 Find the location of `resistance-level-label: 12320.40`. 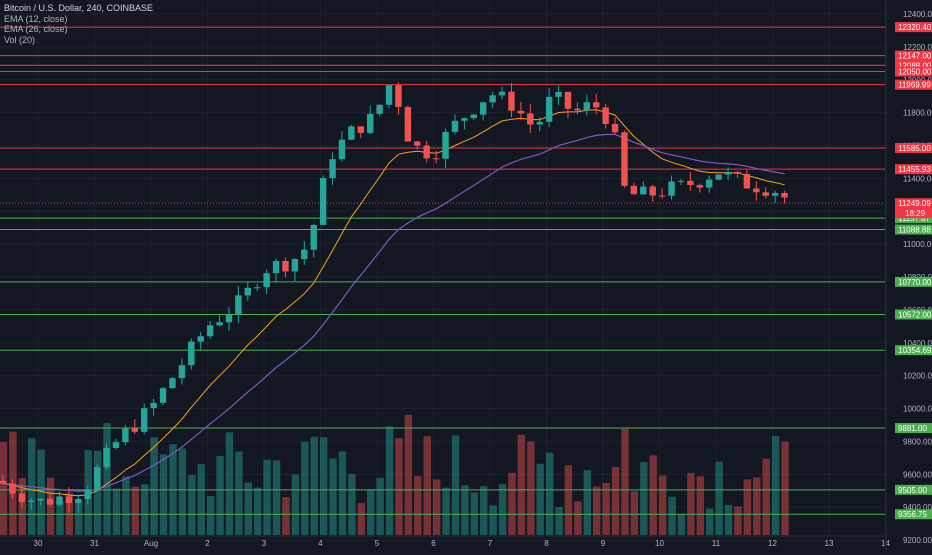

resistance-level-label: 12320.40 is located at coordinates (915, 27).